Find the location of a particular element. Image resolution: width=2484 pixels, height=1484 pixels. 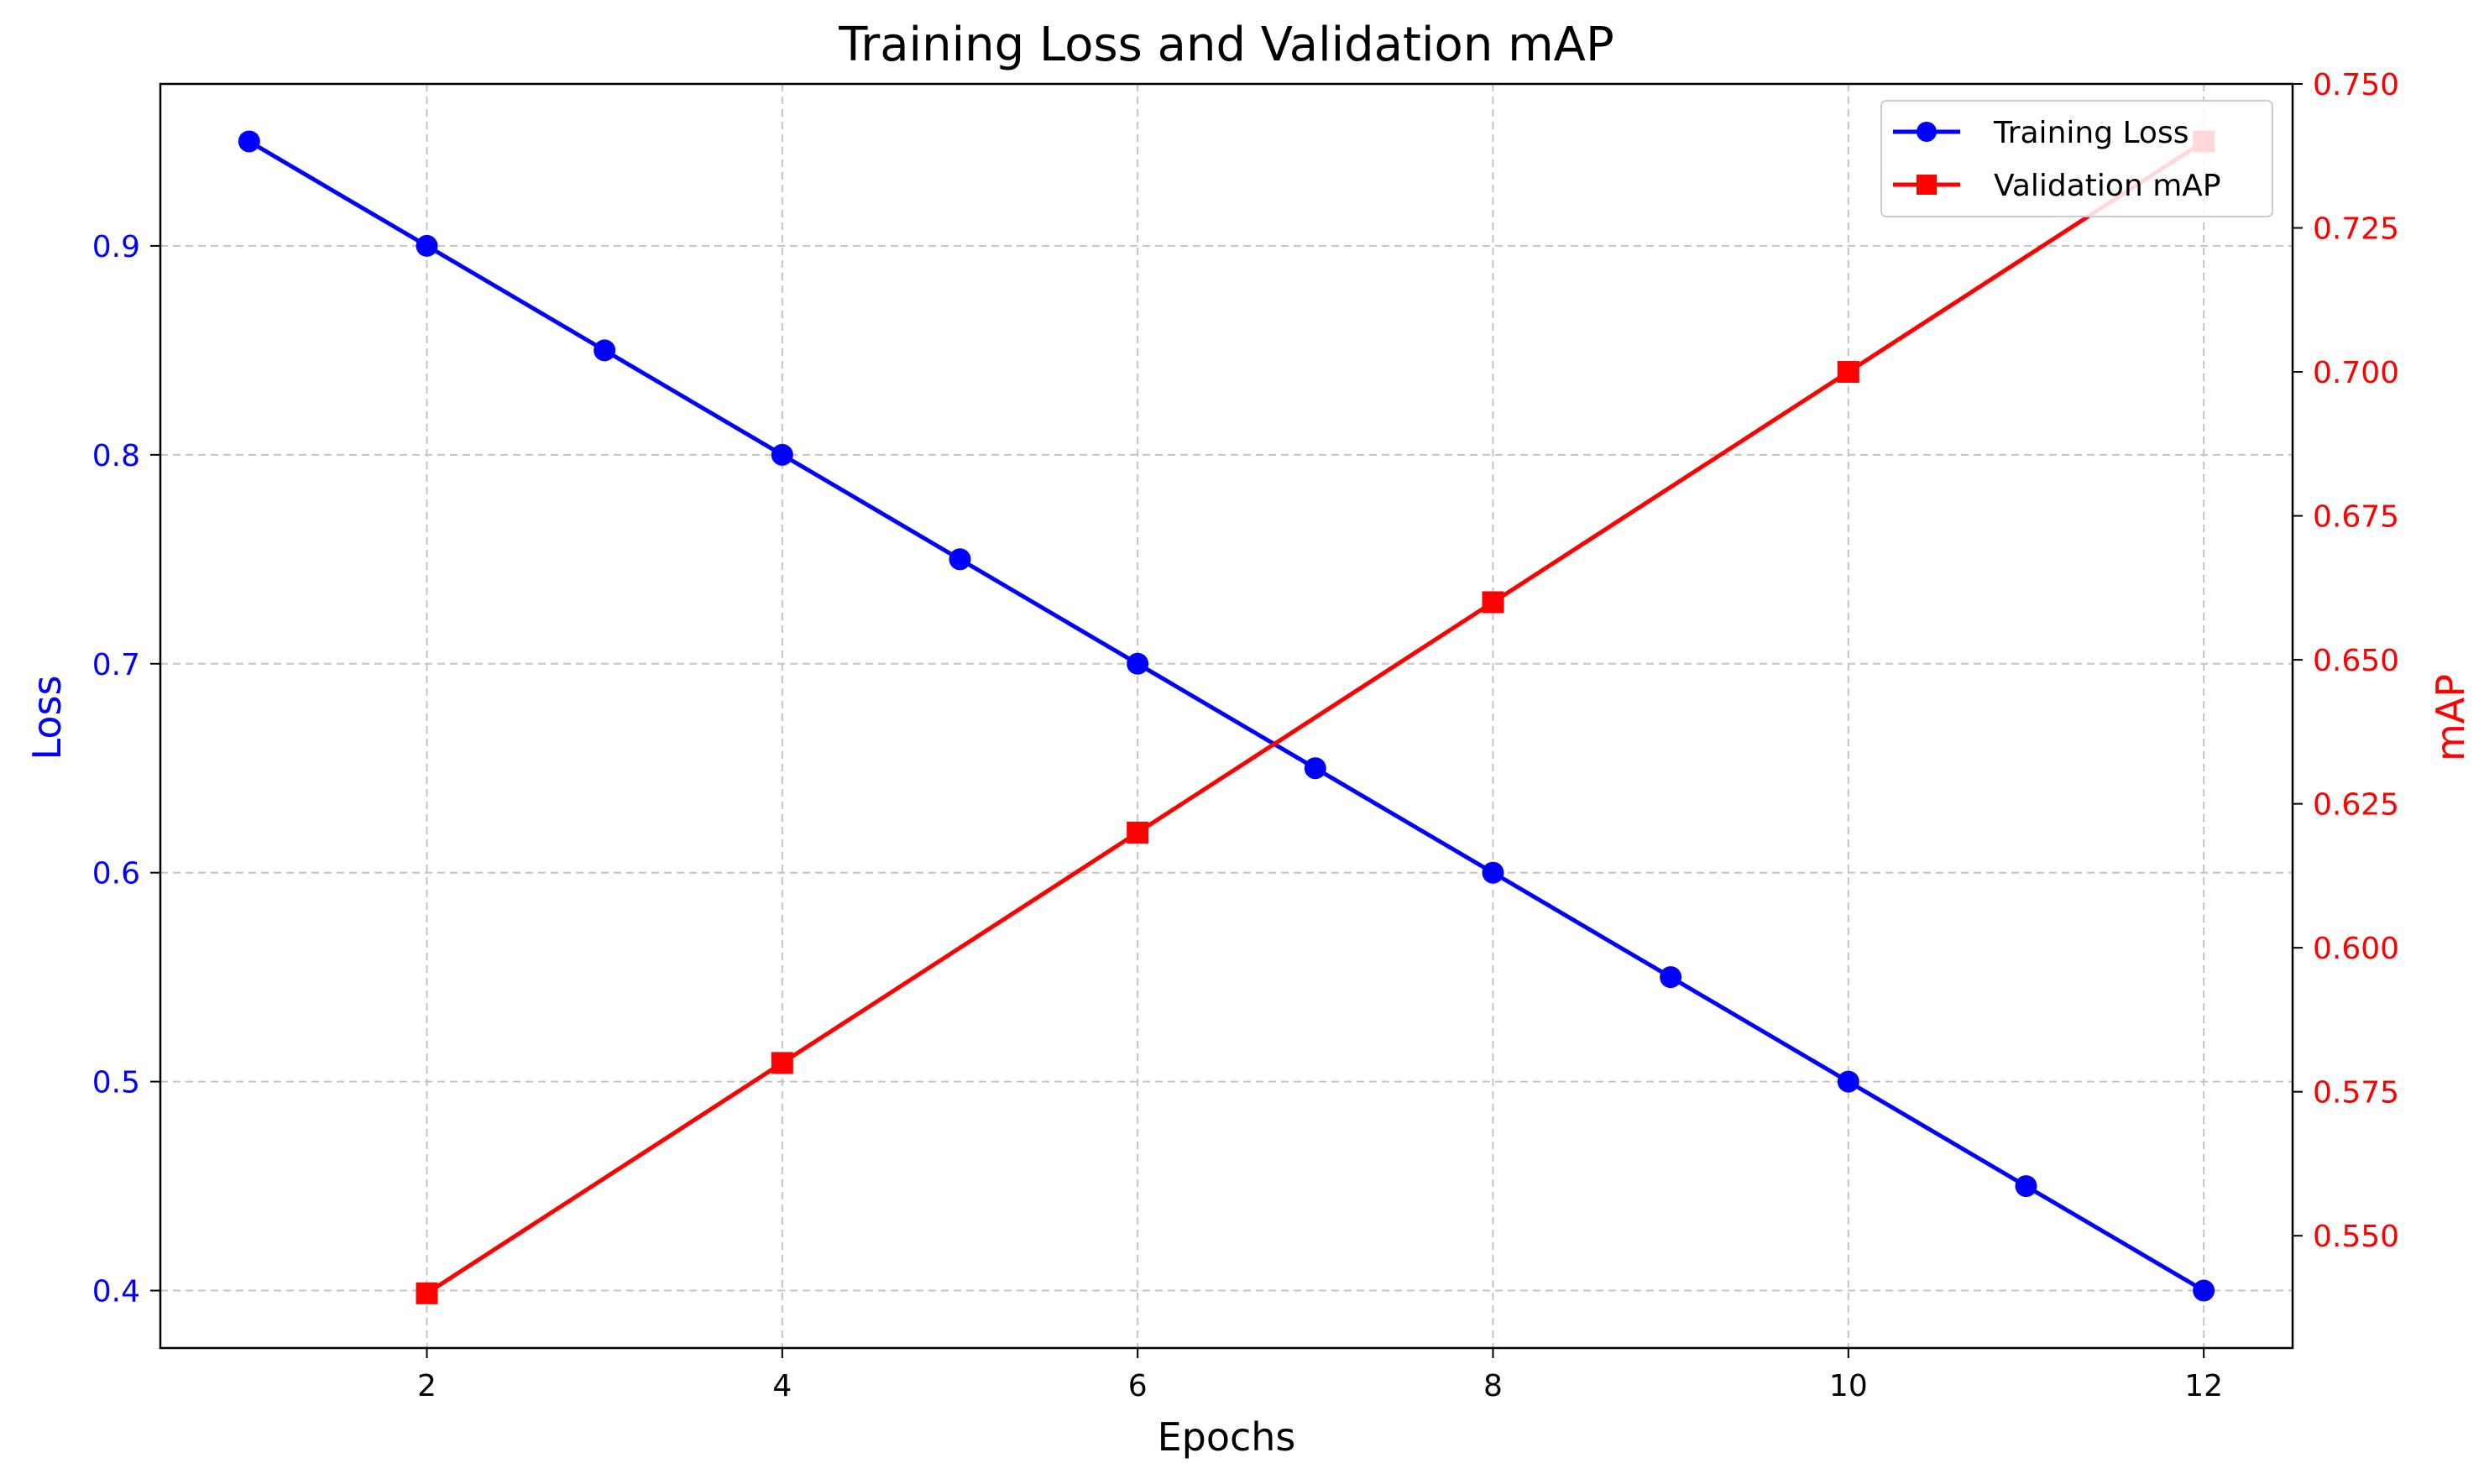

legend-box is located at coordinates (2076, 158).